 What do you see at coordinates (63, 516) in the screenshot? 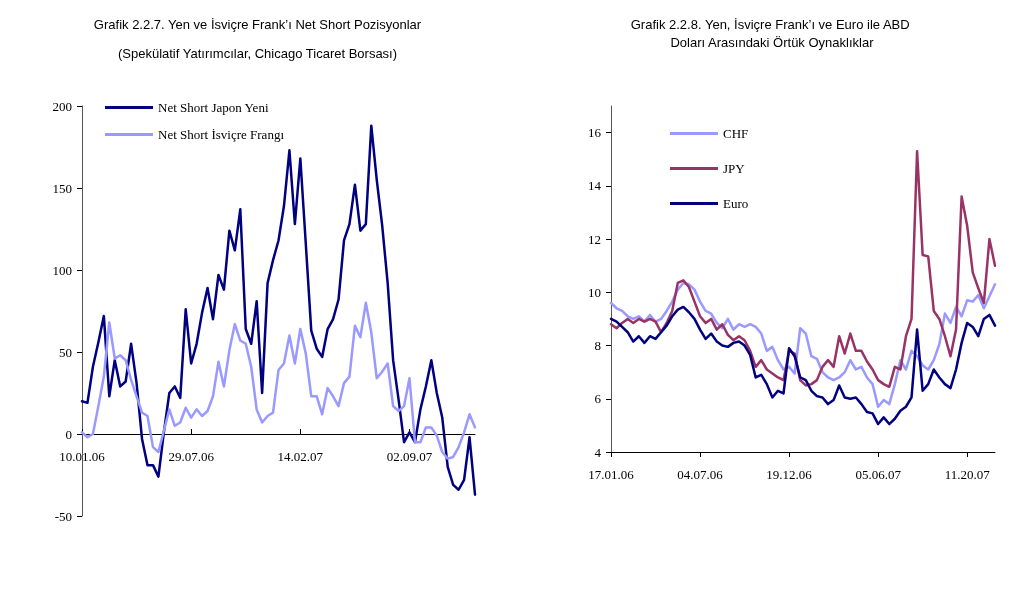
I see `y-tick-label: -50` at bounding box center [63, 516].